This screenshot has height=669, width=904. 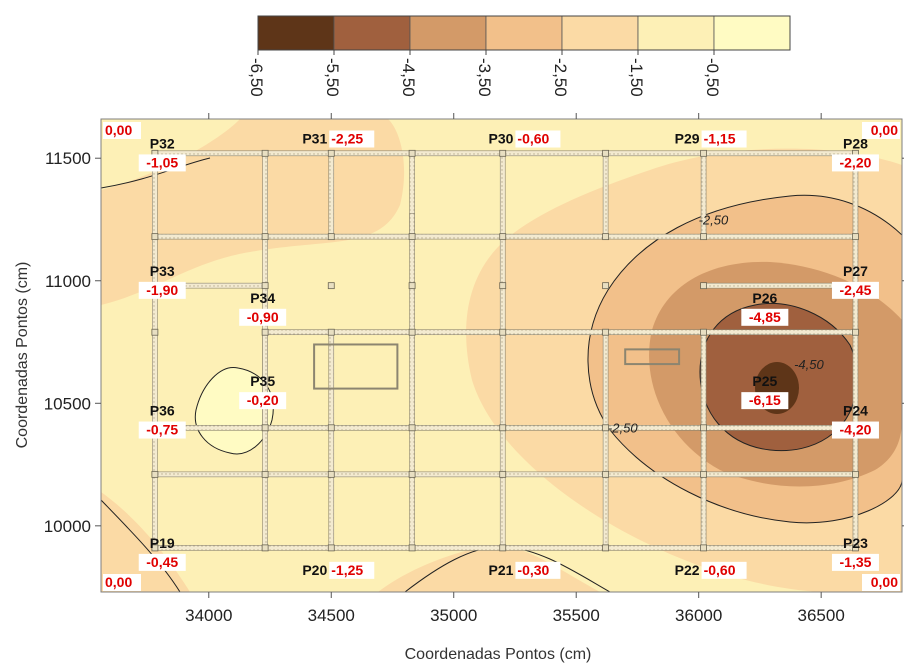 I want to click on measurement-point-p20: P20 -1,25, so click(x=338, y=570).